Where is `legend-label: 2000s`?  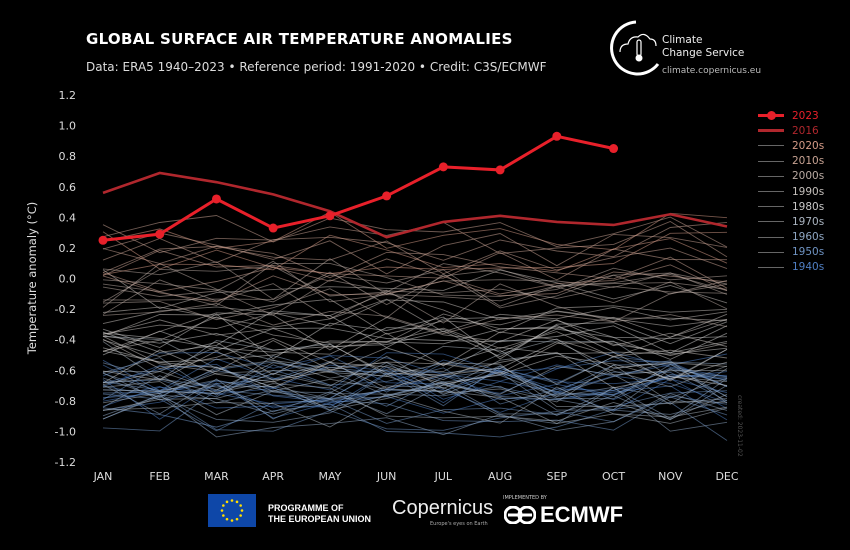 legend-label: 2000s is located at coordinates (808, 176).